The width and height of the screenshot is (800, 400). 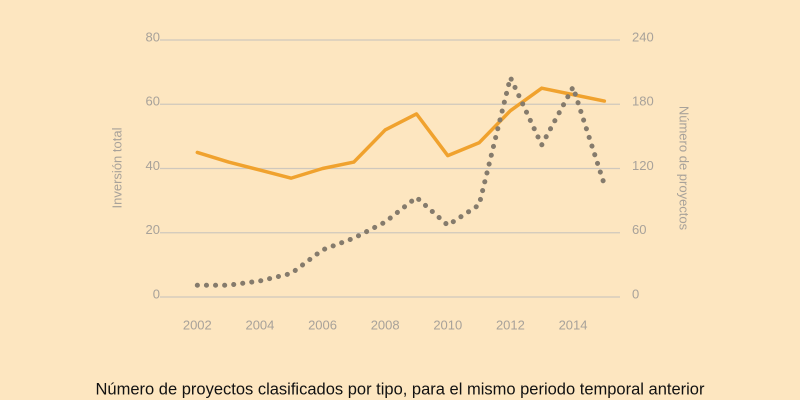 I want to click on y-tick-label: 20, so click(x=153, y=229).